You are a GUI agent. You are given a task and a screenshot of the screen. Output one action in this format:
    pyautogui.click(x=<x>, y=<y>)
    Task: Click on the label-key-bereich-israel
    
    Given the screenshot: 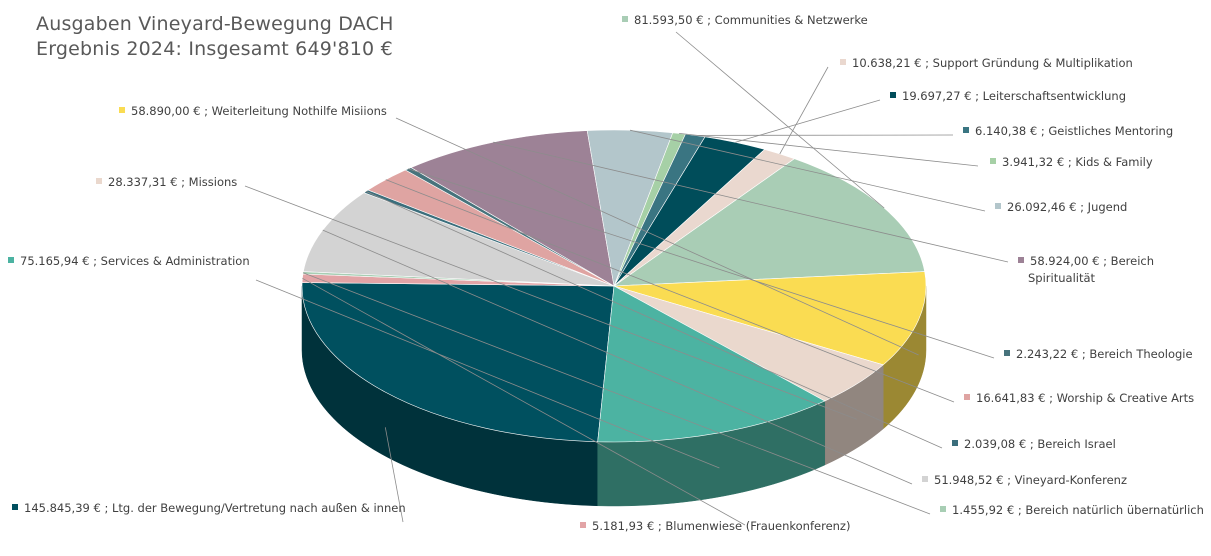 What is the action you would take?
    pyautogui.click(x=955, y=443)
    